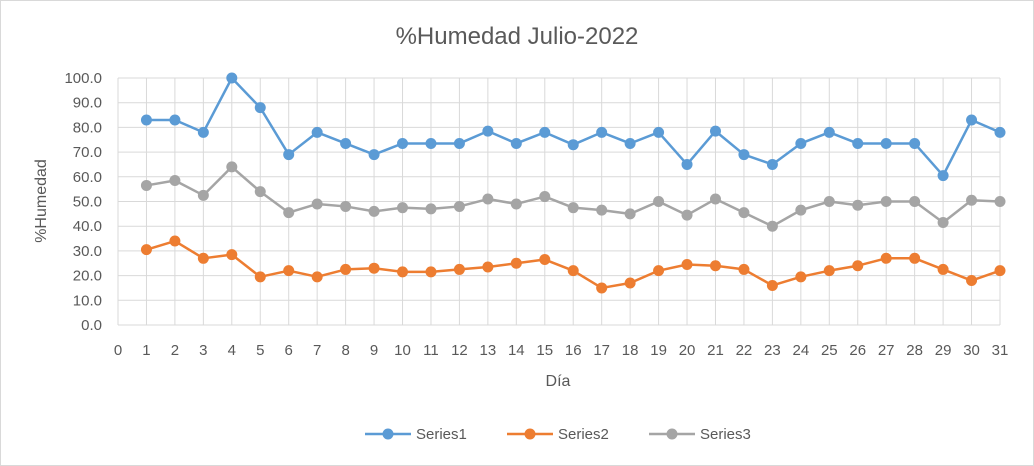 This screenshot has width=1034, height=466. Describe the element at coordinates (87, 251) in the screenshot. I see `y-tick-label: 30.0` at that location.